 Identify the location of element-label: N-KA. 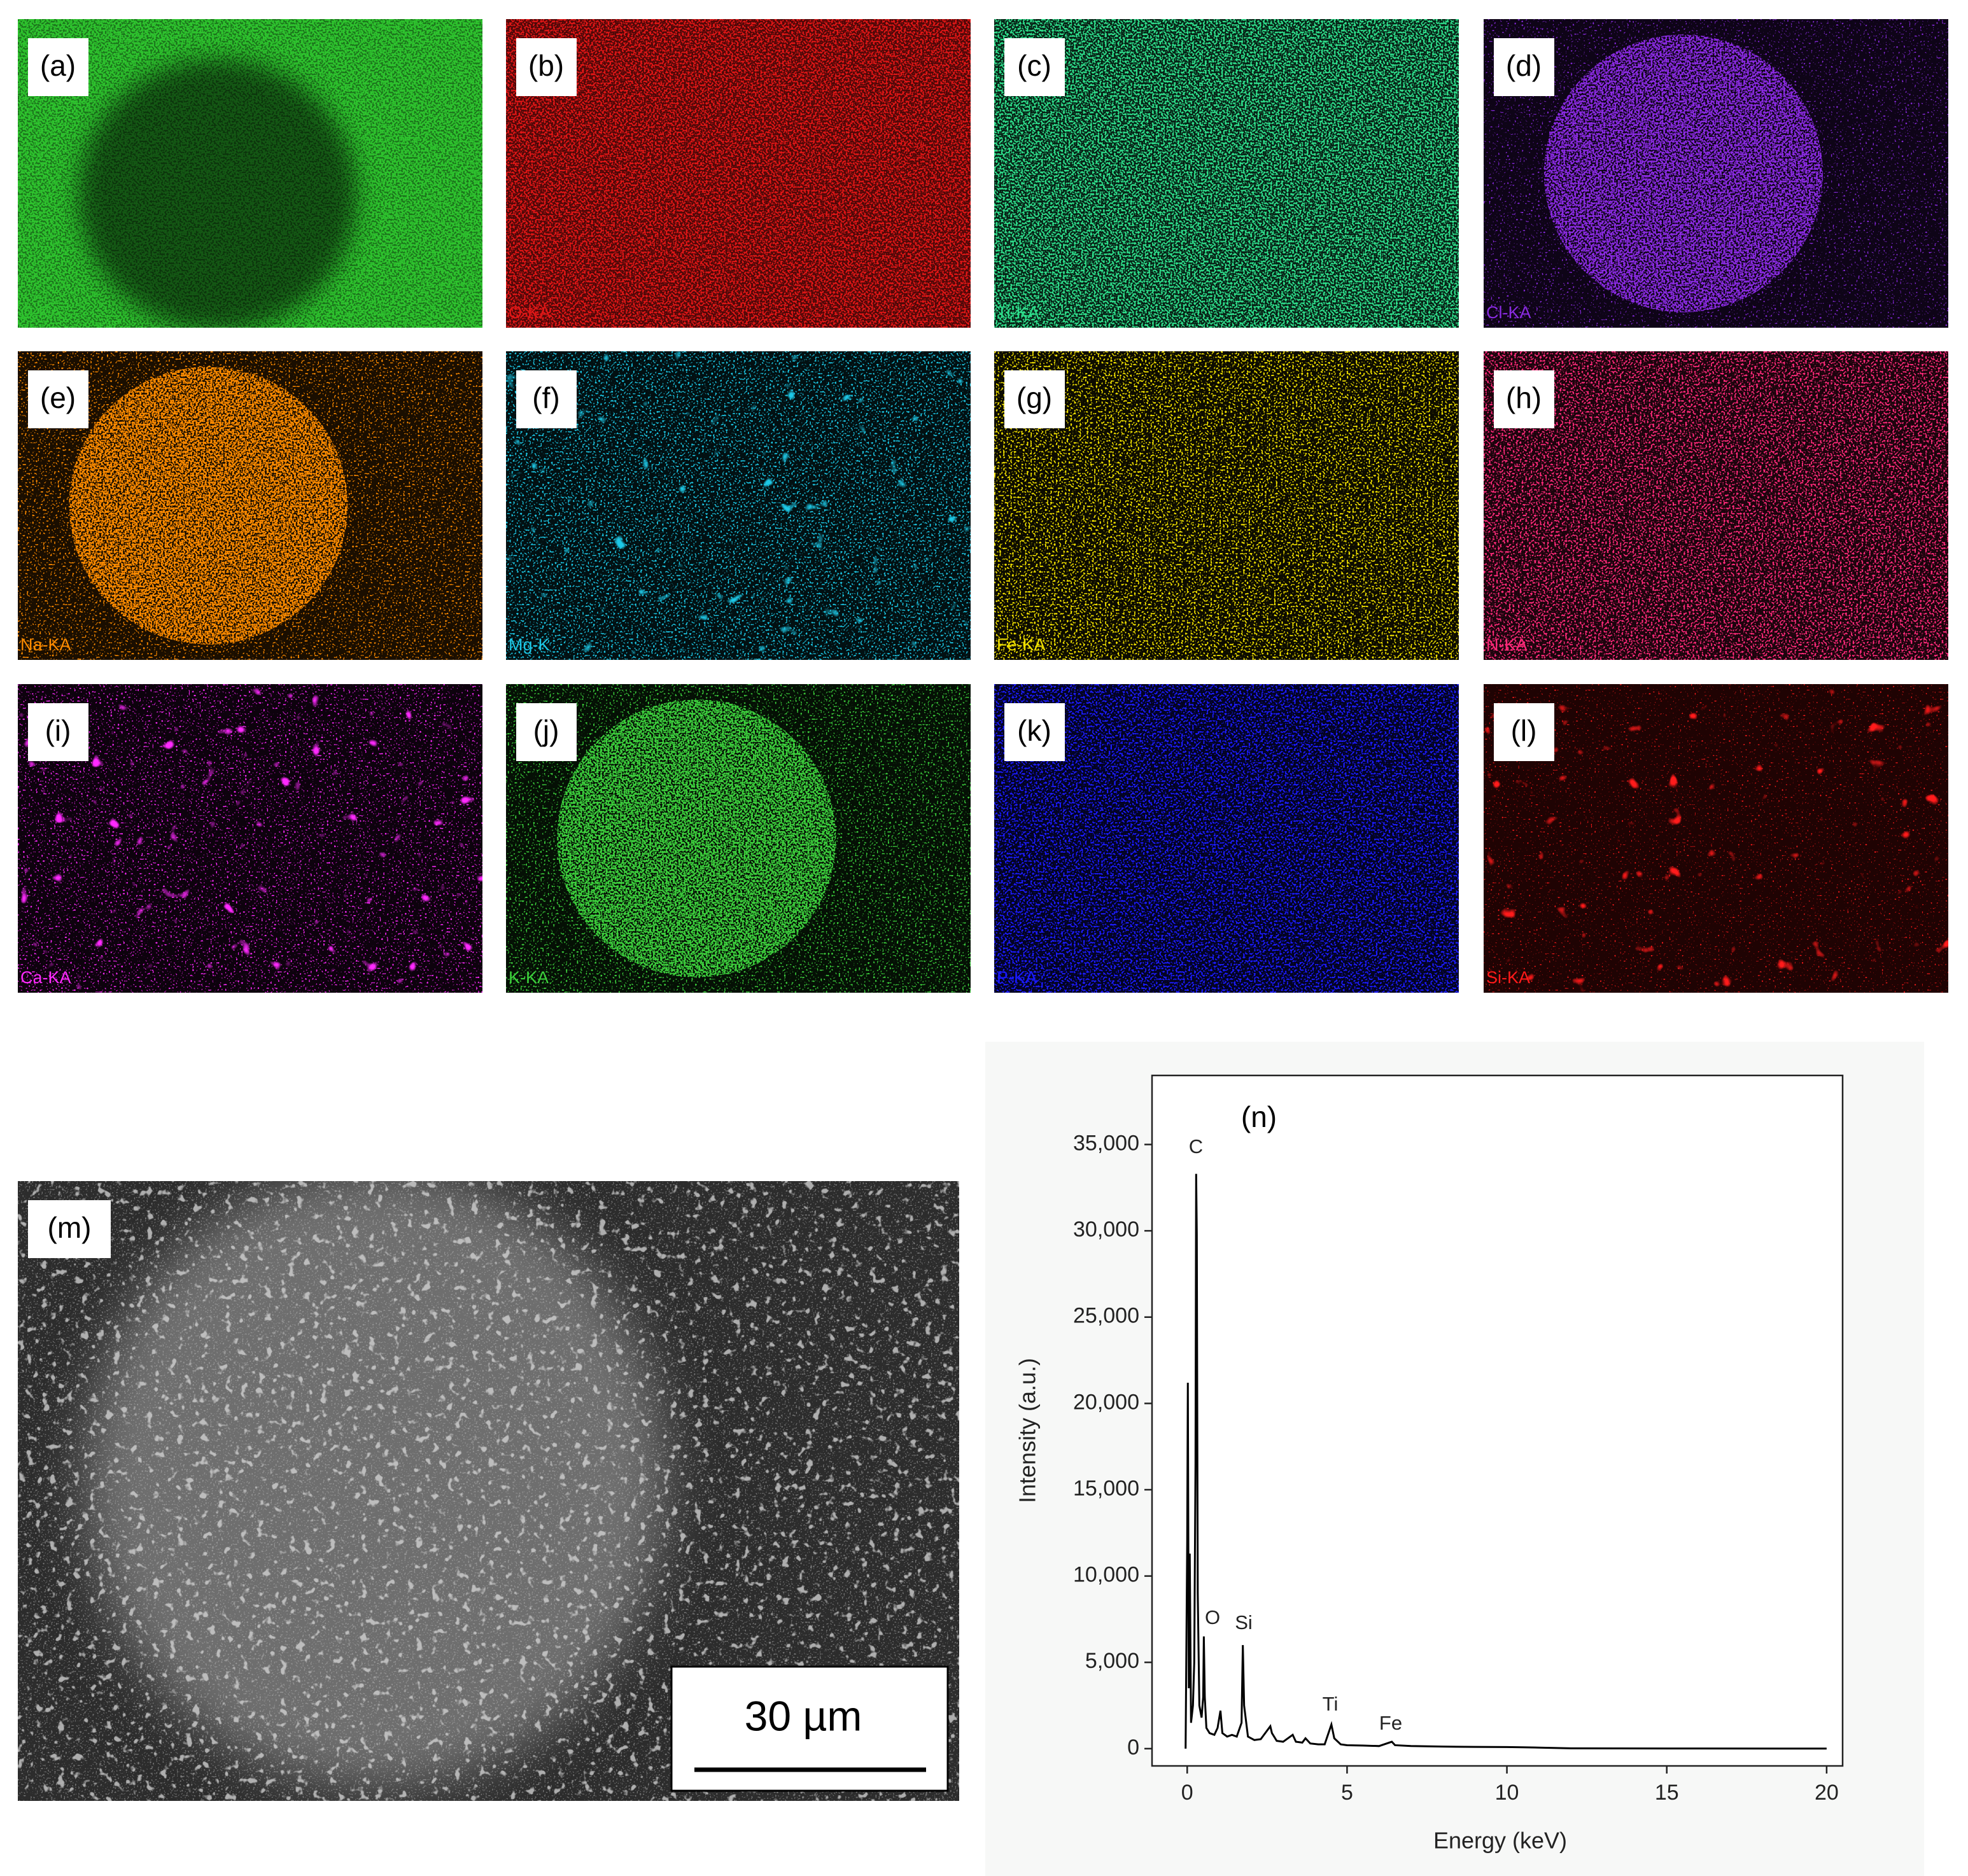
(1507, 644).